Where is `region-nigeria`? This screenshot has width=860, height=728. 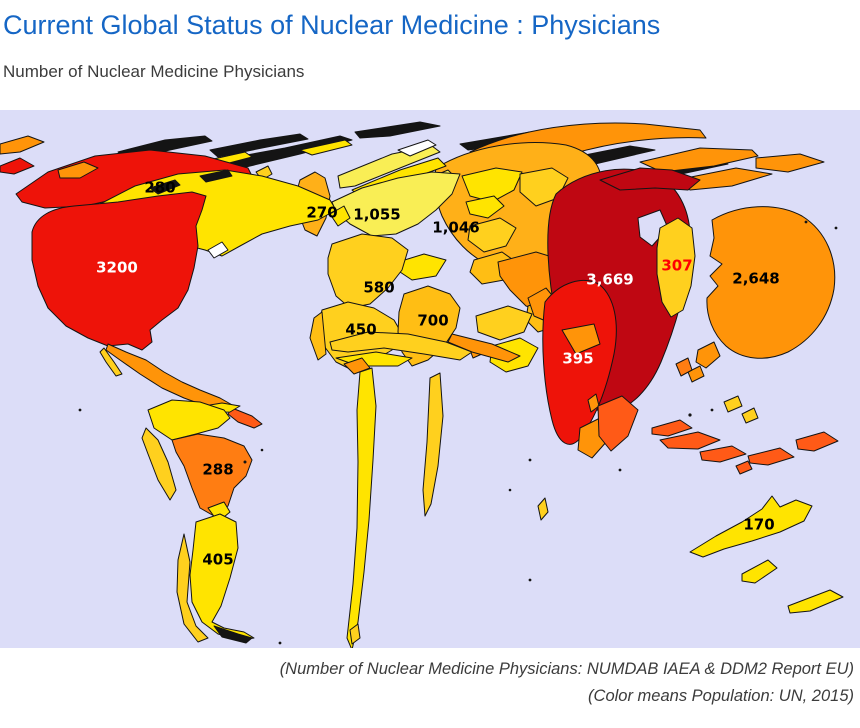
region-nigeria is located at coordinates (357, 366).